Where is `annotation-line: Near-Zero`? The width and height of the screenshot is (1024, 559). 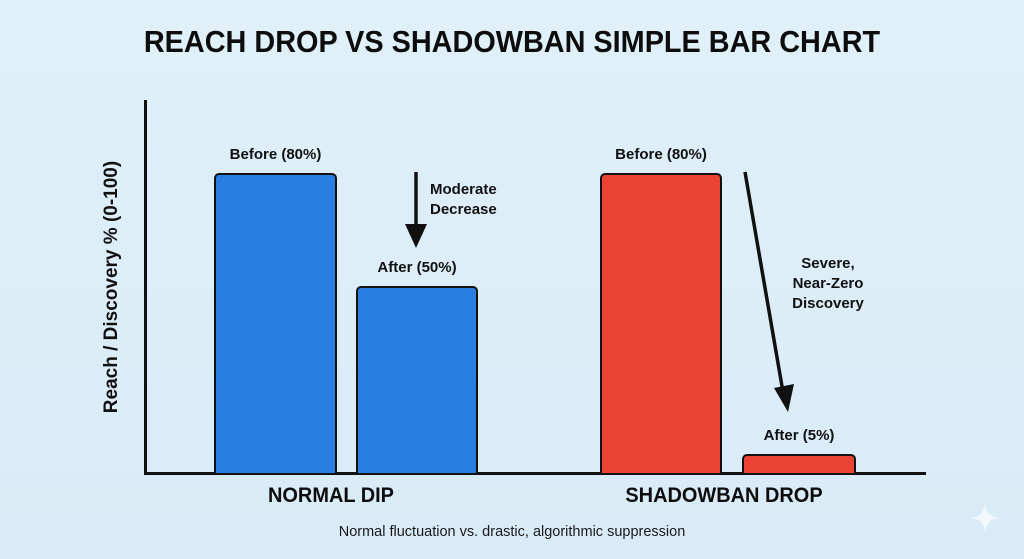
annotation-line: Near-Zero is located at coordinates (828, 283).